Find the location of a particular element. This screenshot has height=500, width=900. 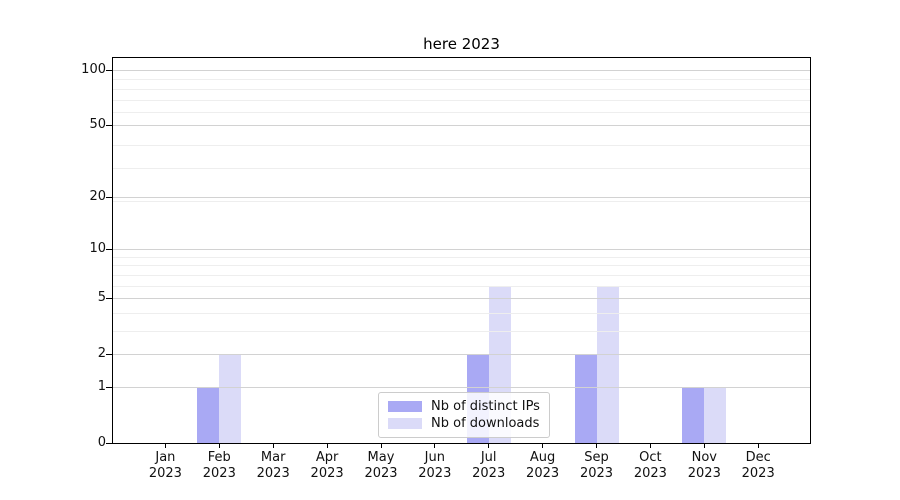

legend-item-downloads: Nb of downloads is located at coordinates (464, 423).